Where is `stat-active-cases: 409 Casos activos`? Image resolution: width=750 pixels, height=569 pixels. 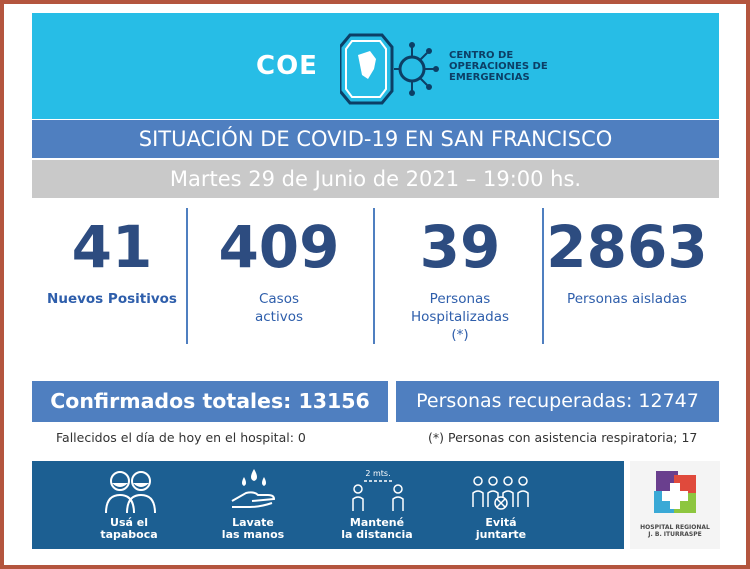 stat-active-cases: 409 Casos activos is located at coordinates (279, 265).